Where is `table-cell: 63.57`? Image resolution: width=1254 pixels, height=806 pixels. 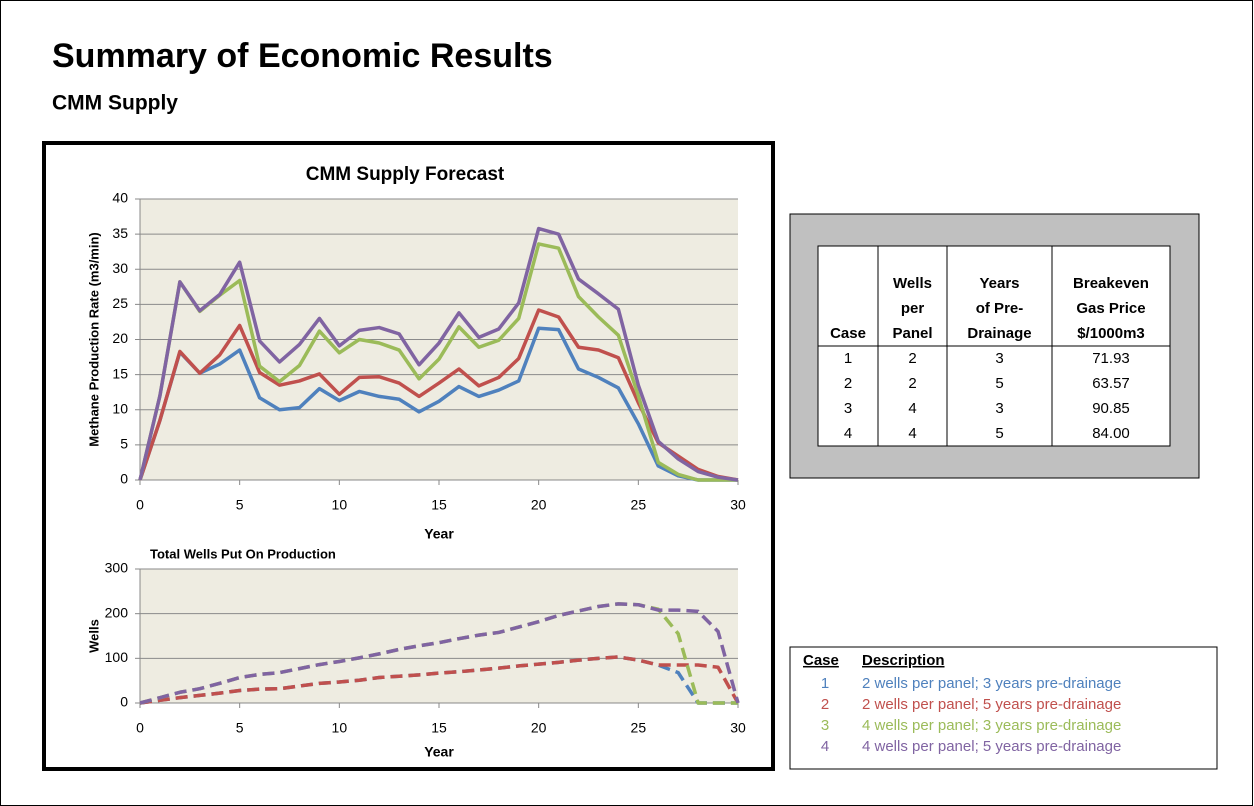 table-cell: 63.57 is located at coordinates (1111, 383).